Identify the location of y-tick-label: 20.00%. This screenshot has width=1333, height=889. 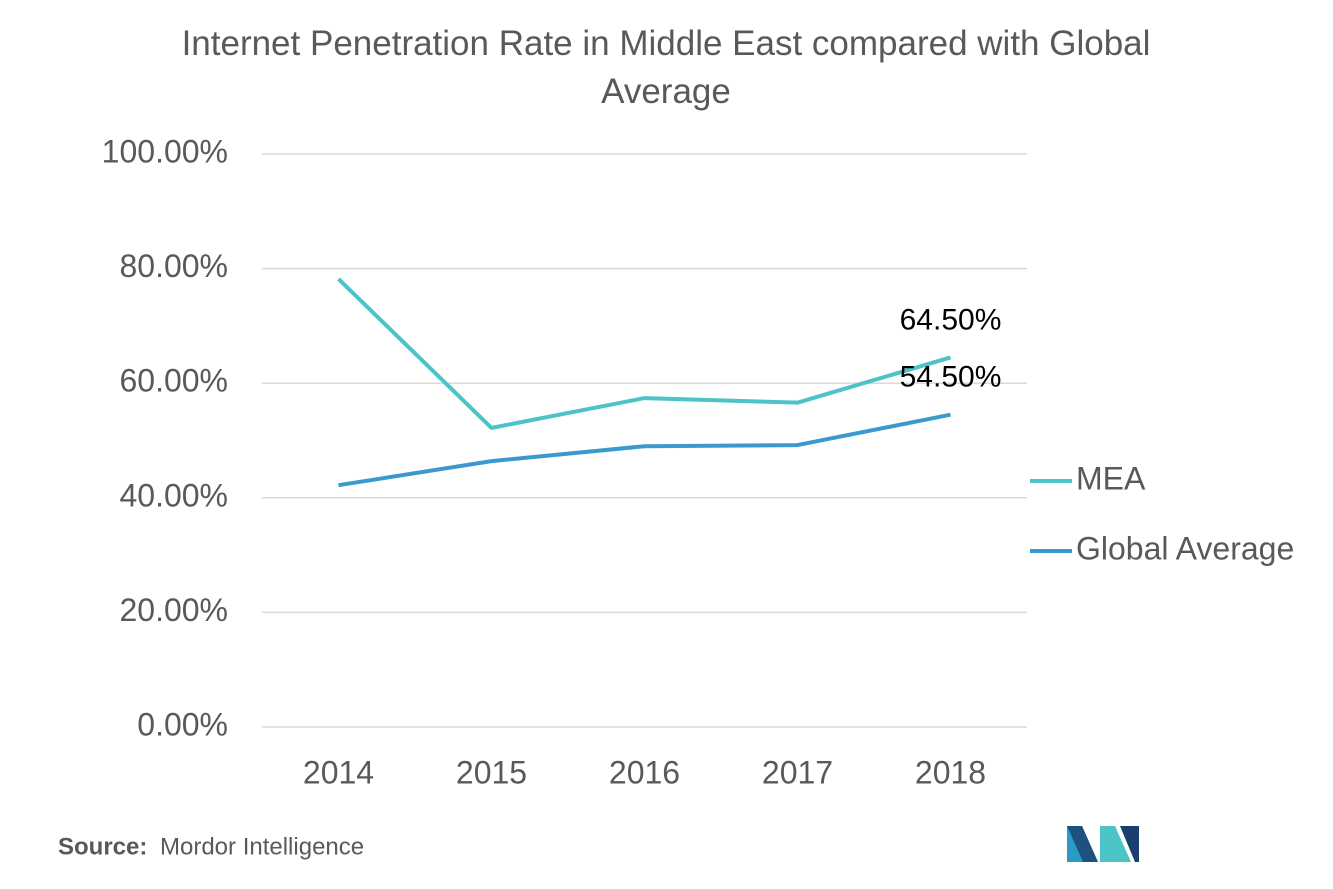
(173, 610).